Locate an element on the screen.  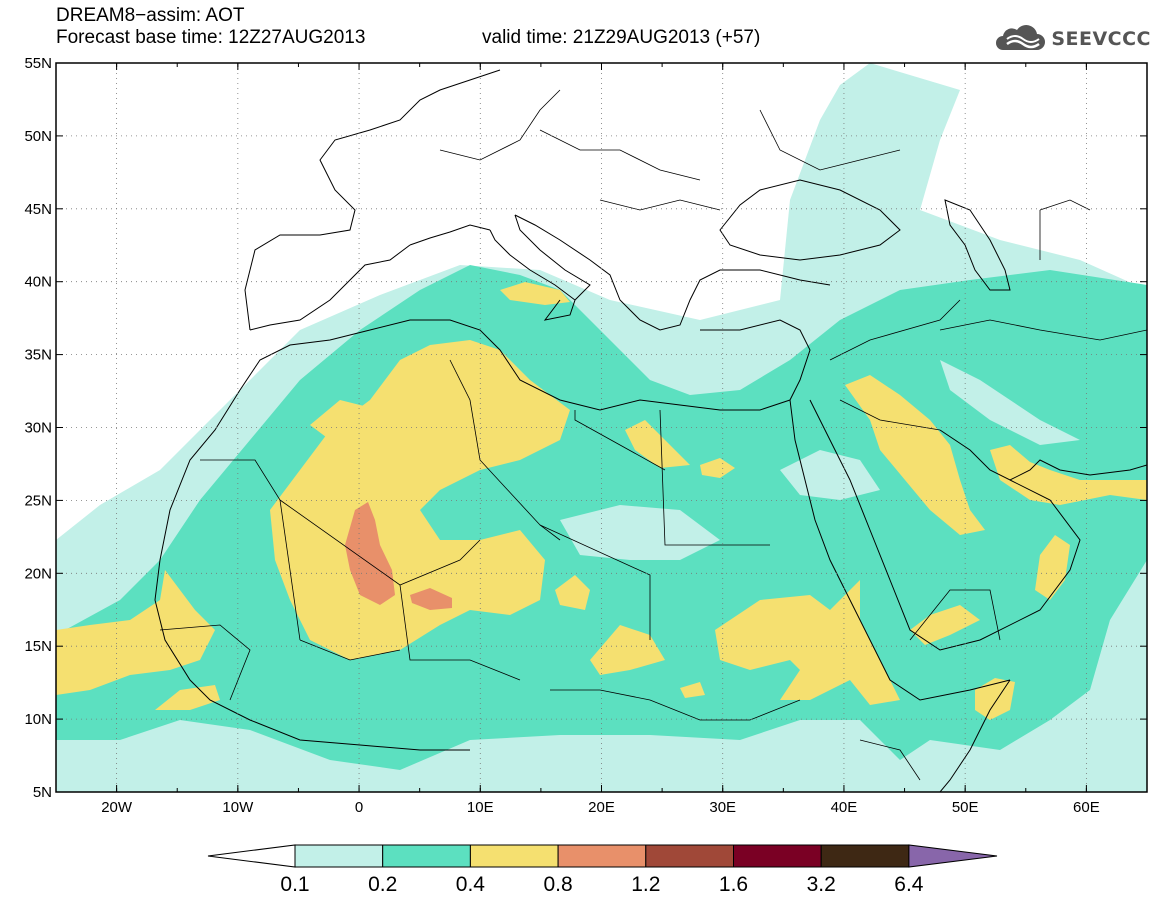
lat-tick-label: 55N is located at coordinates (38, 63).